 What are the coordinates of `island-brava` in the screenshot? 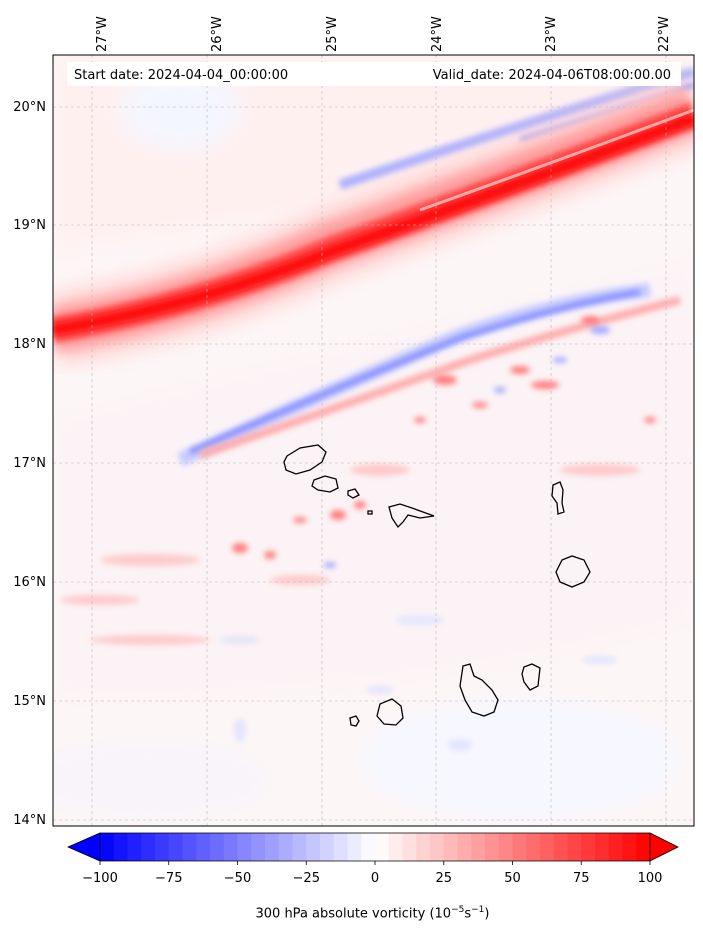 It's located at (354, 721).